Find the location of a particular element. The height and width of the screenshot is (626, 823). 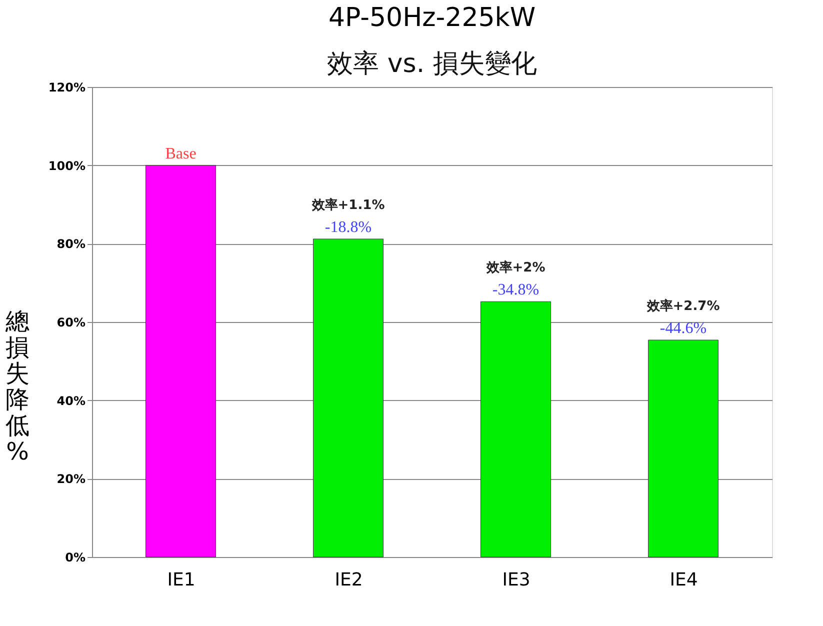

annotation: -18.8% is located at coordinates (348, 227).